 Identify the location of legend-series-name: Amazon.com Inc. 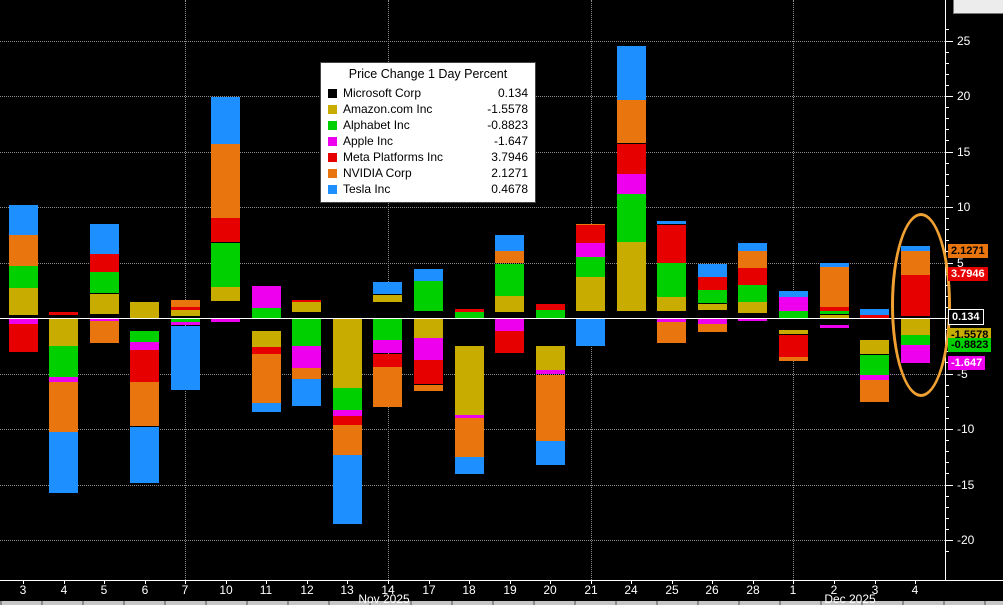
(388, 109).